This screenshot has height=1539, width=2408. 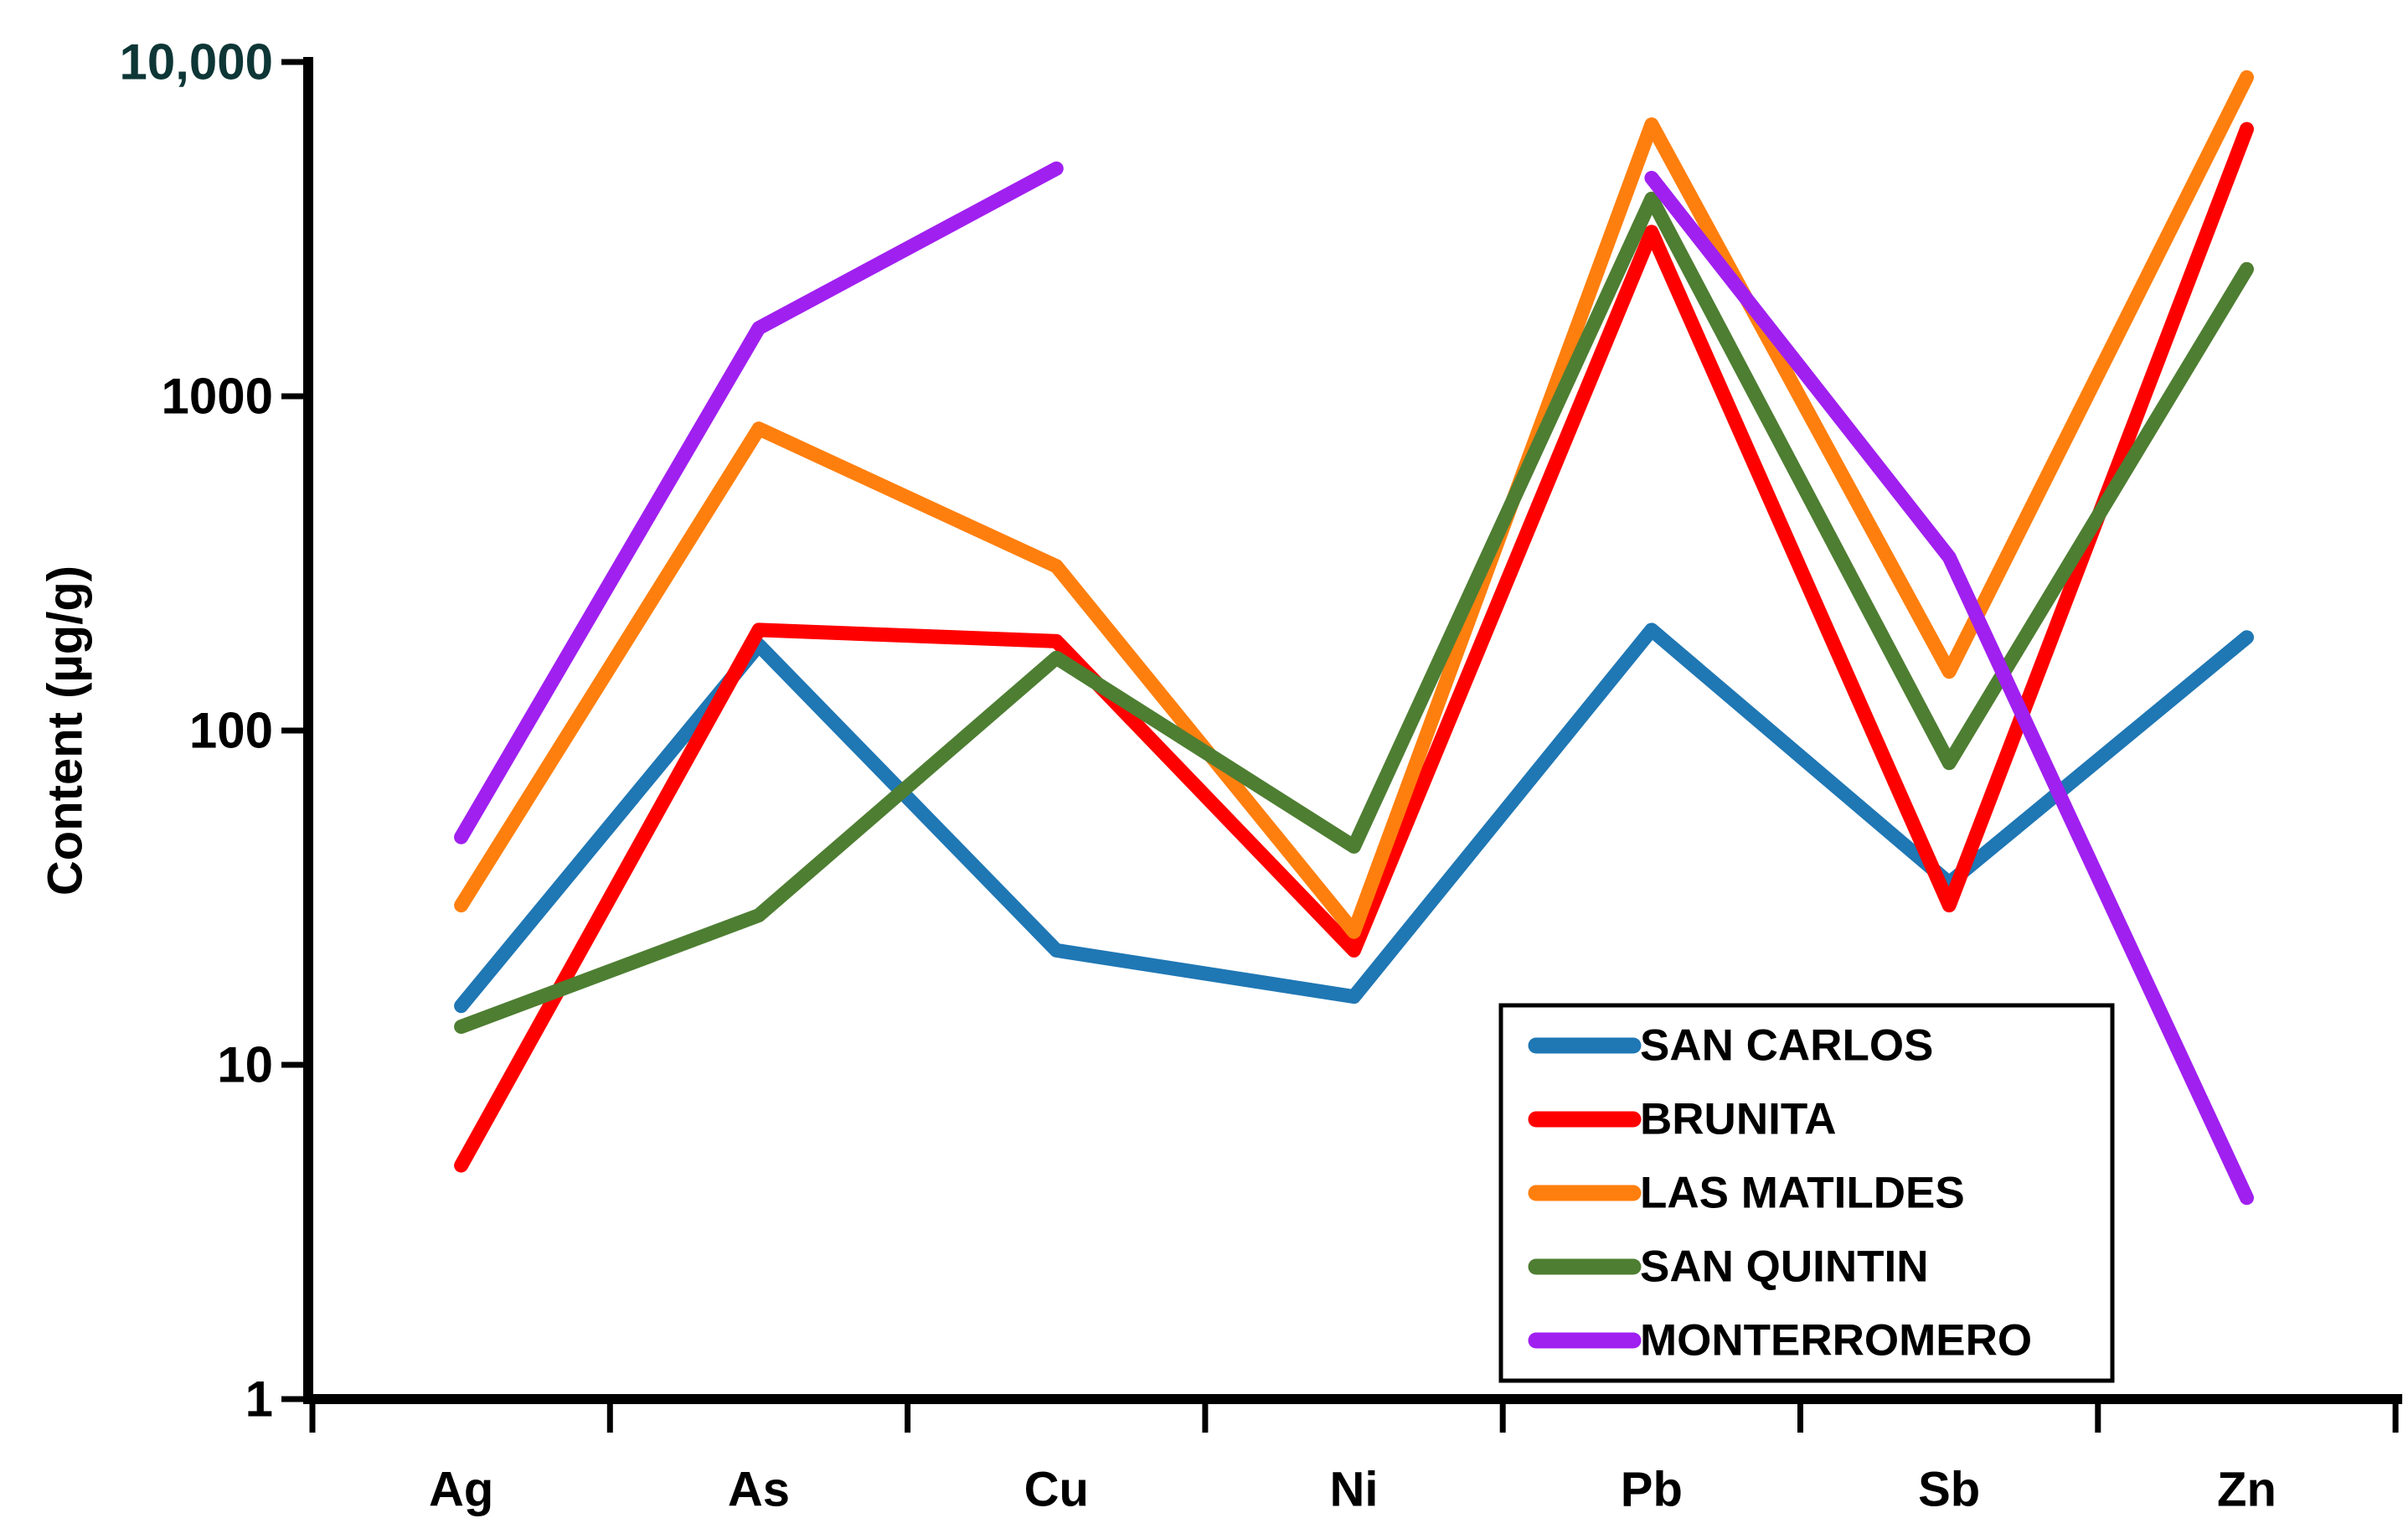 I want to click on y-tick-label: 1, so click(x=259, y=1399).